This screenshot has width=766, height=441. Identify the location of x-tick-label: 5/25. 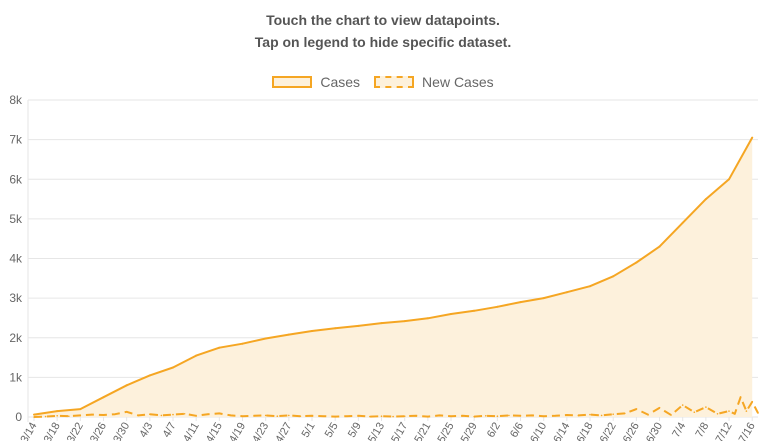
(446, 431).